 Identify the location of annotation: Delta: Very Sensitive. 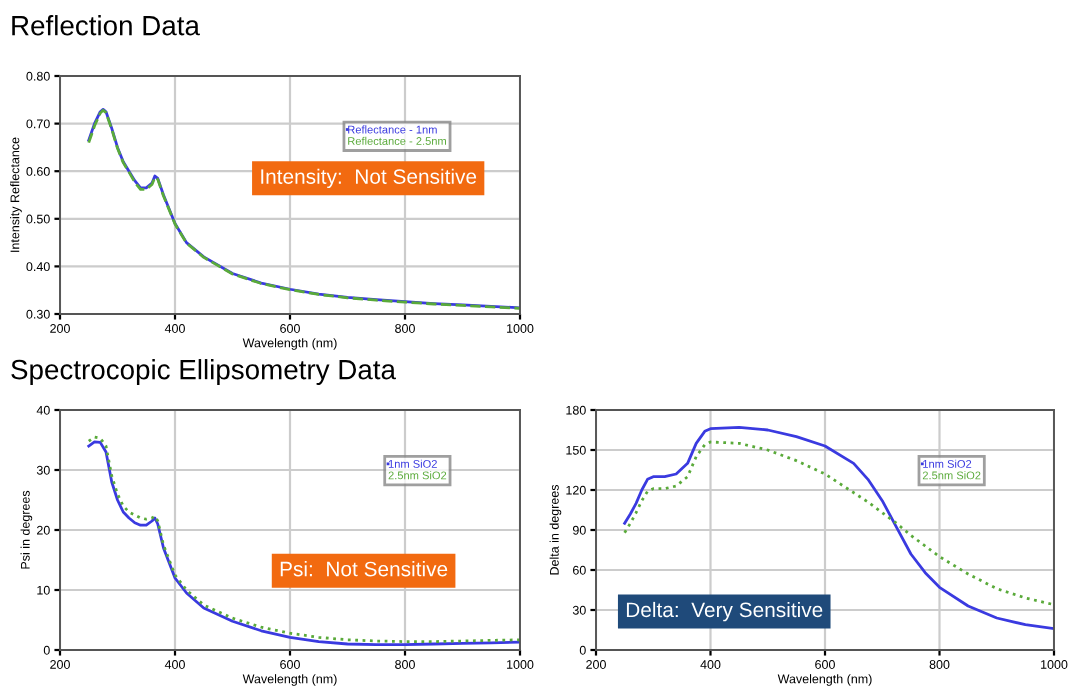
(724, 611).